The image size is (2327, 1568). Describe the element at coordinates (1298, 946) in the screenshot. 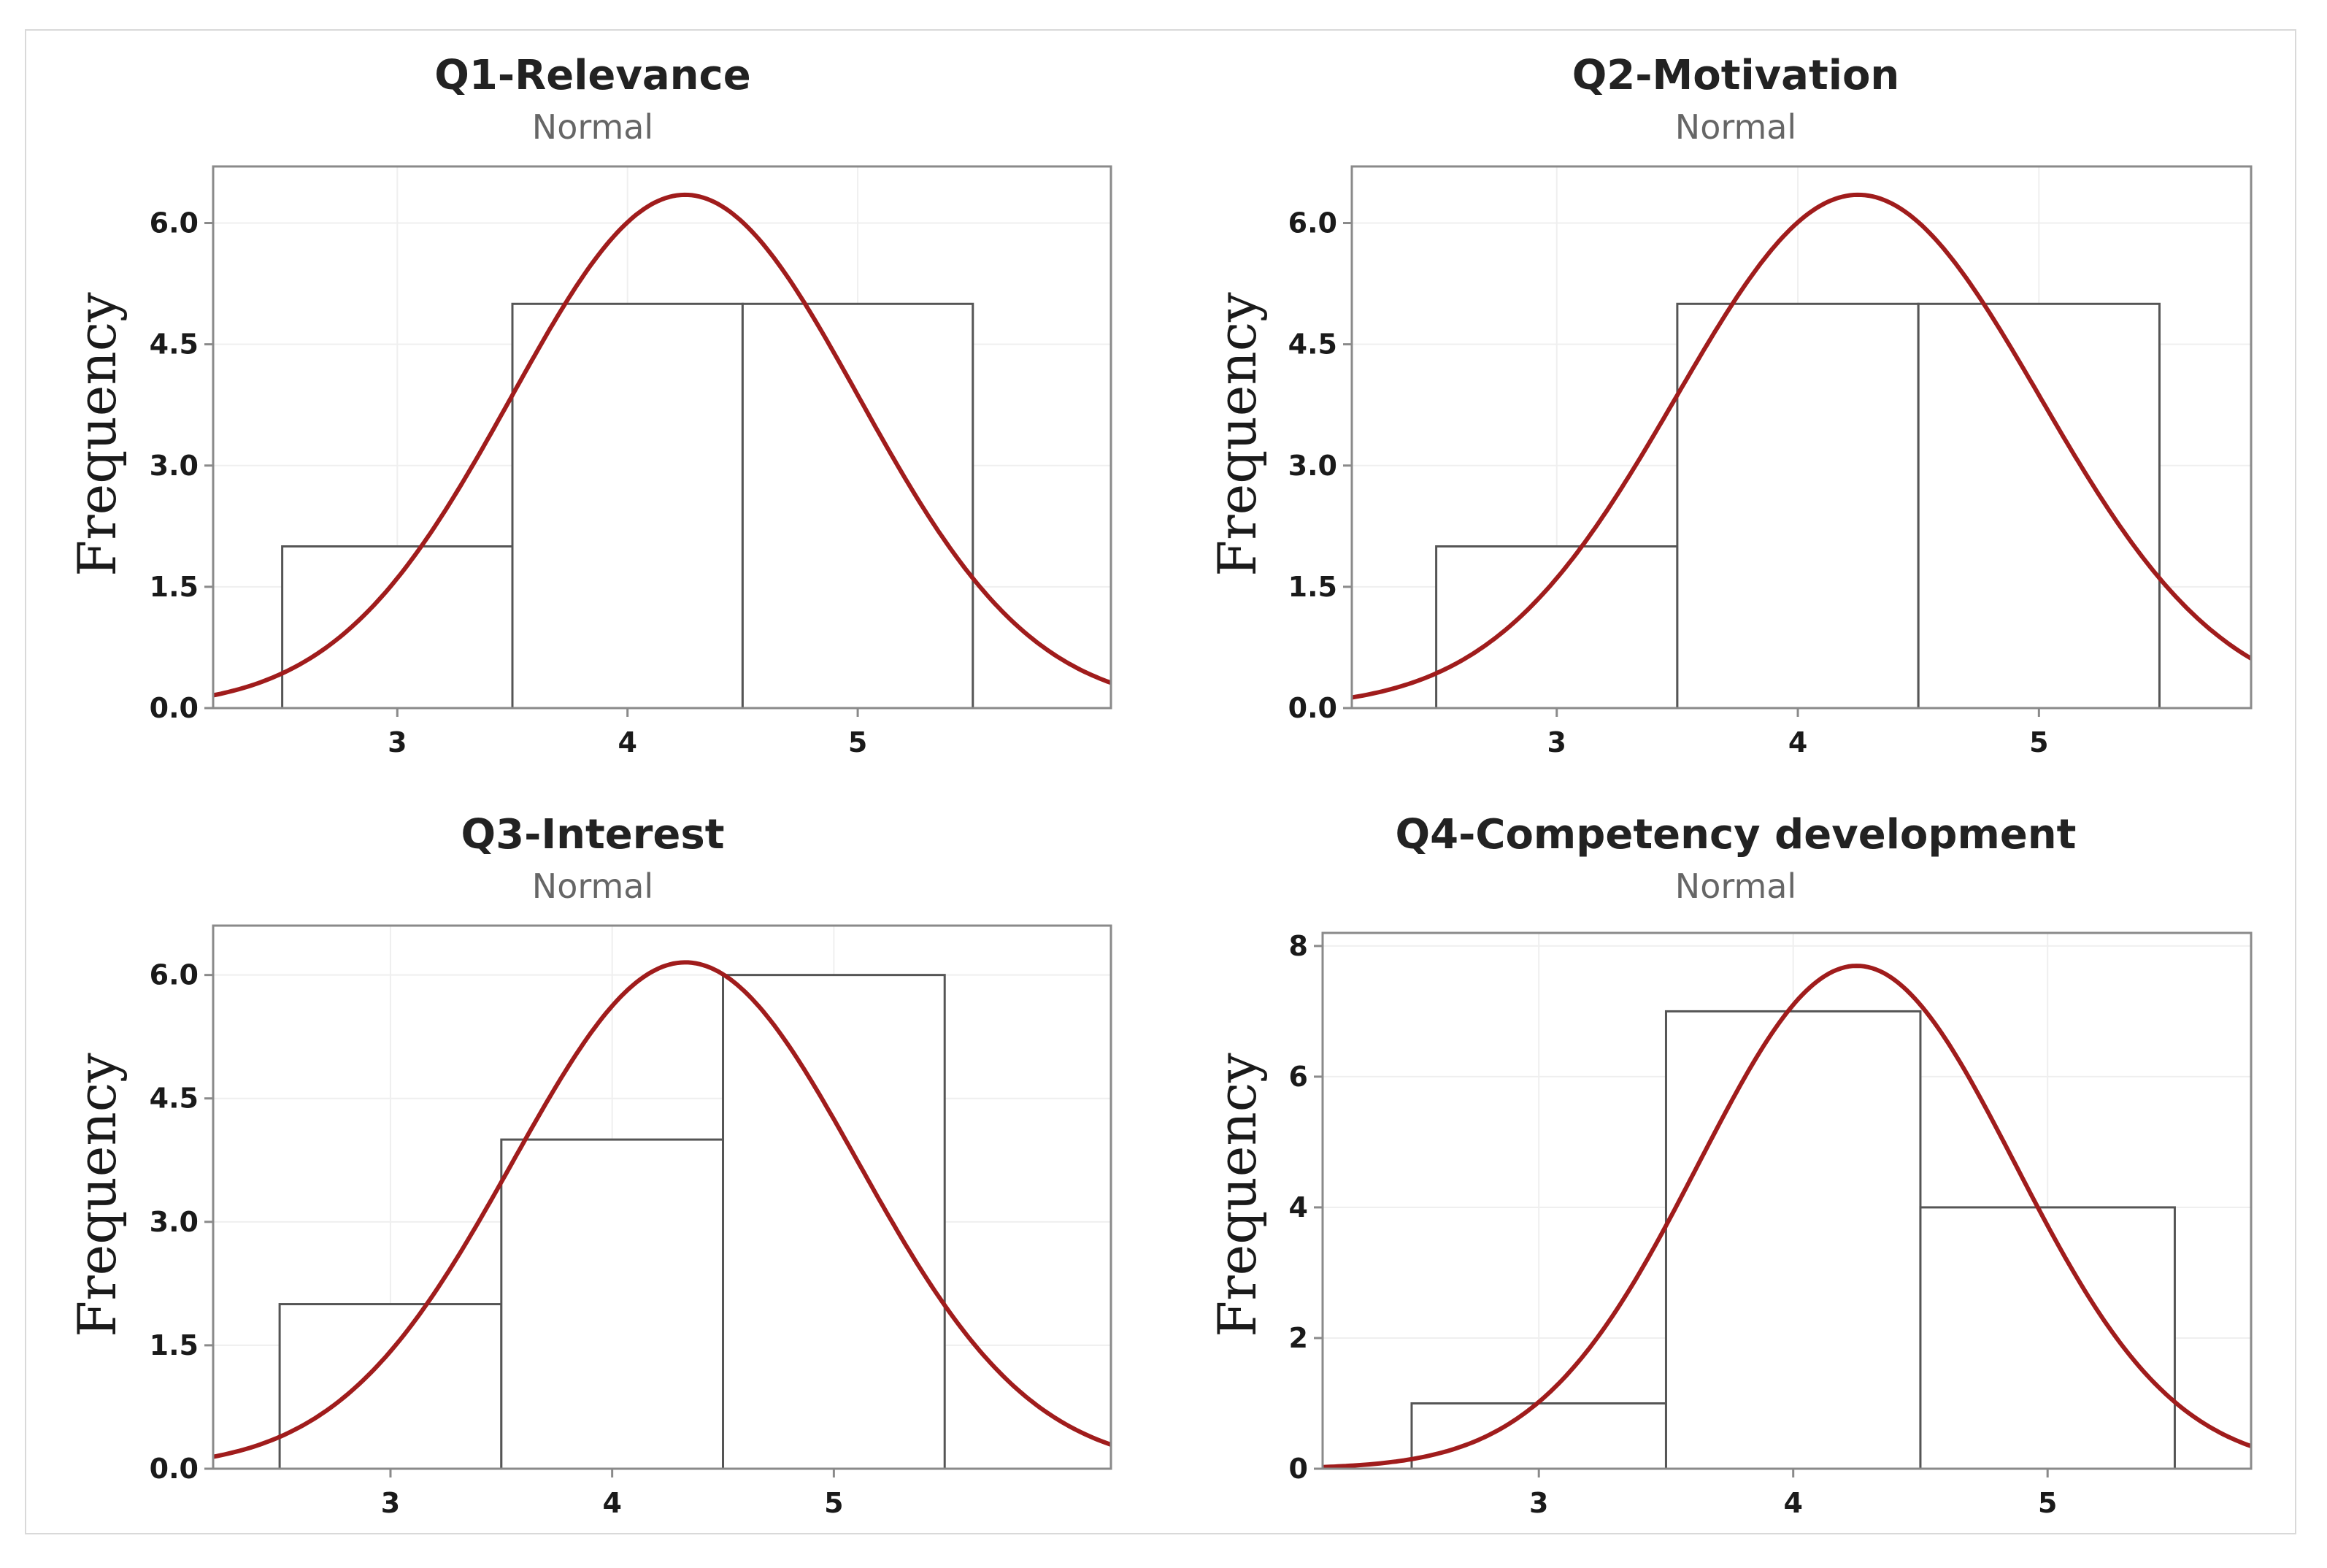

I see `y-tick-label: 8` at that location.